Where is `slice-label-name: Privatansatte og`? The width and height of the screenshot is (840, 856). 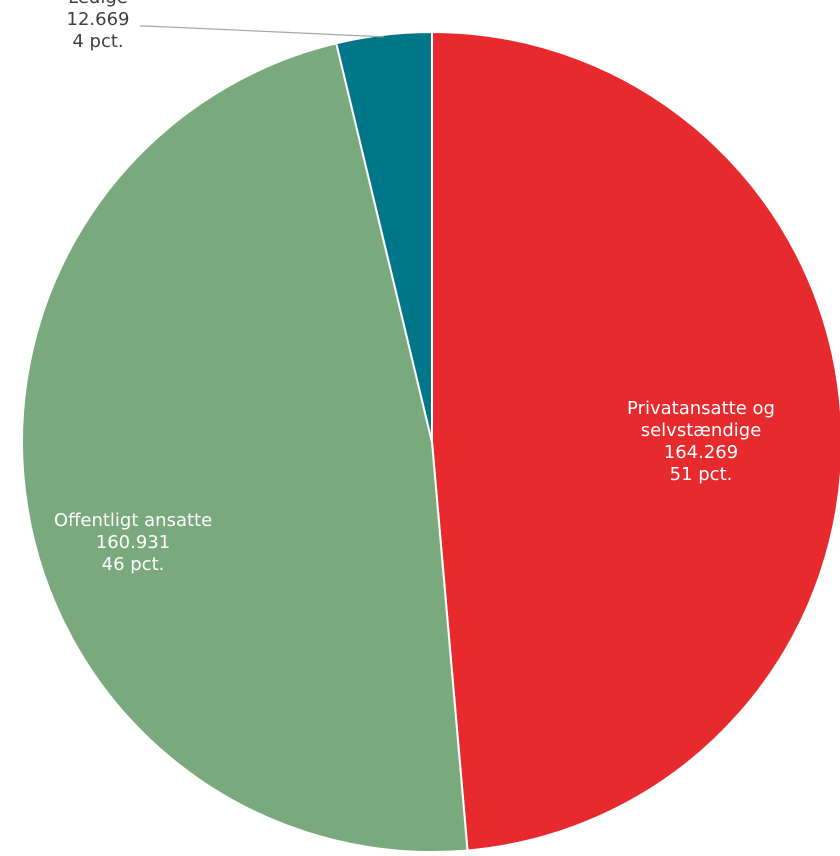
slice-label-name: Privatansatte og is located at coordinates (701, 408).